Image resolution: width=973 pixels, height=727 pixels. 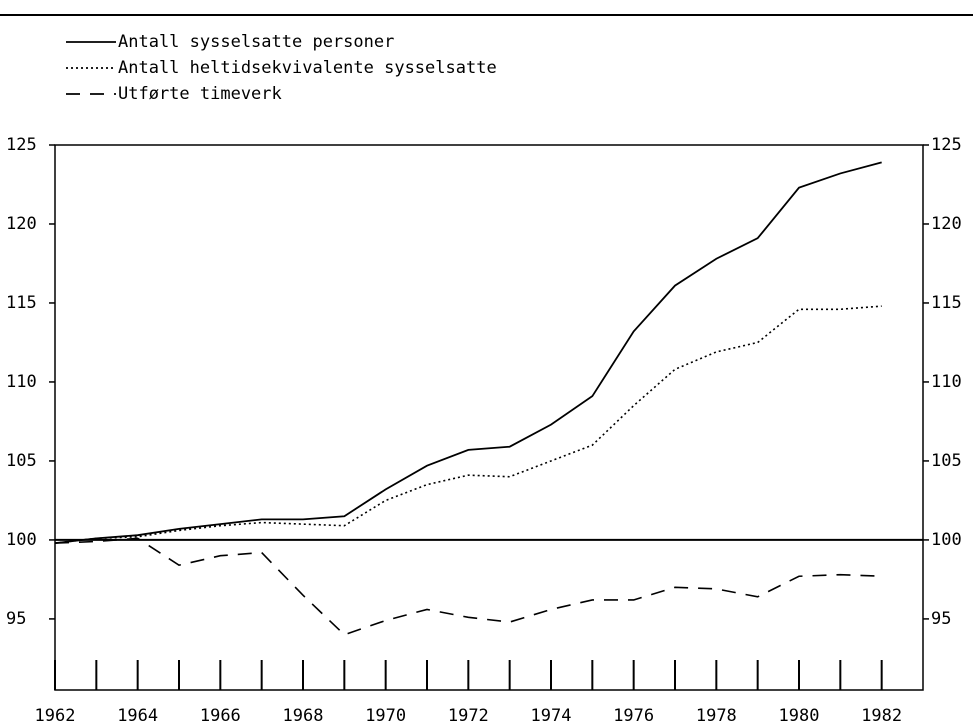 What do you see at coordinates (303, 716) in the screenshot?
I see `x-tick-label: 1968` at bounding box center [303, 716].